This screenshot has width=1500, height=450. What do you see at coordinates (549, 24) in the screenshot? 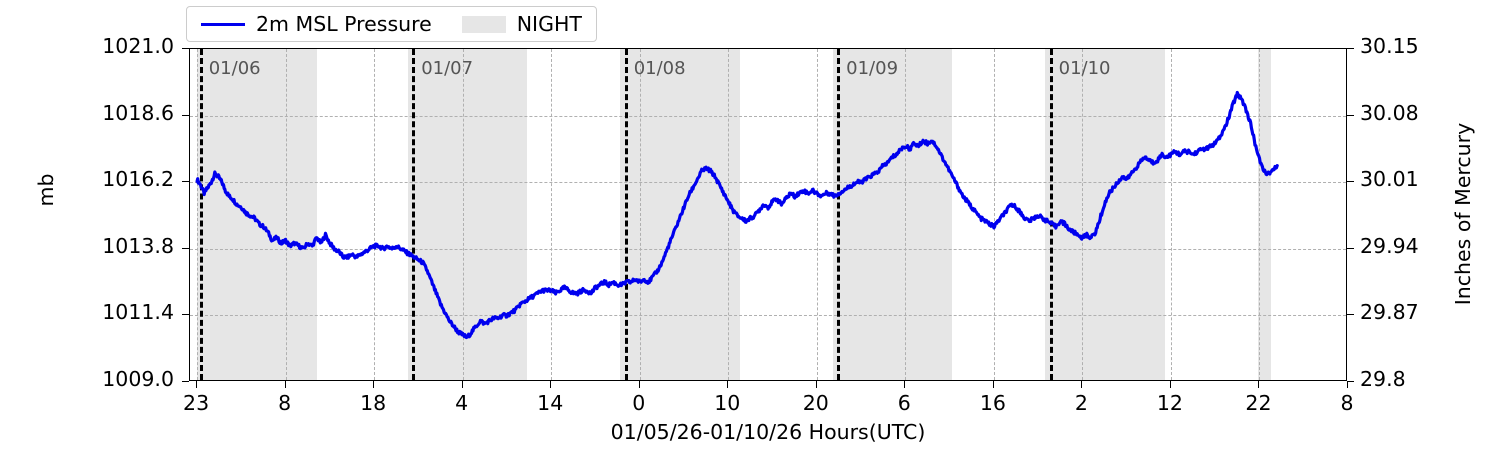
I see `legend-label-night: NIGHT` at bounding box center [549, 24].